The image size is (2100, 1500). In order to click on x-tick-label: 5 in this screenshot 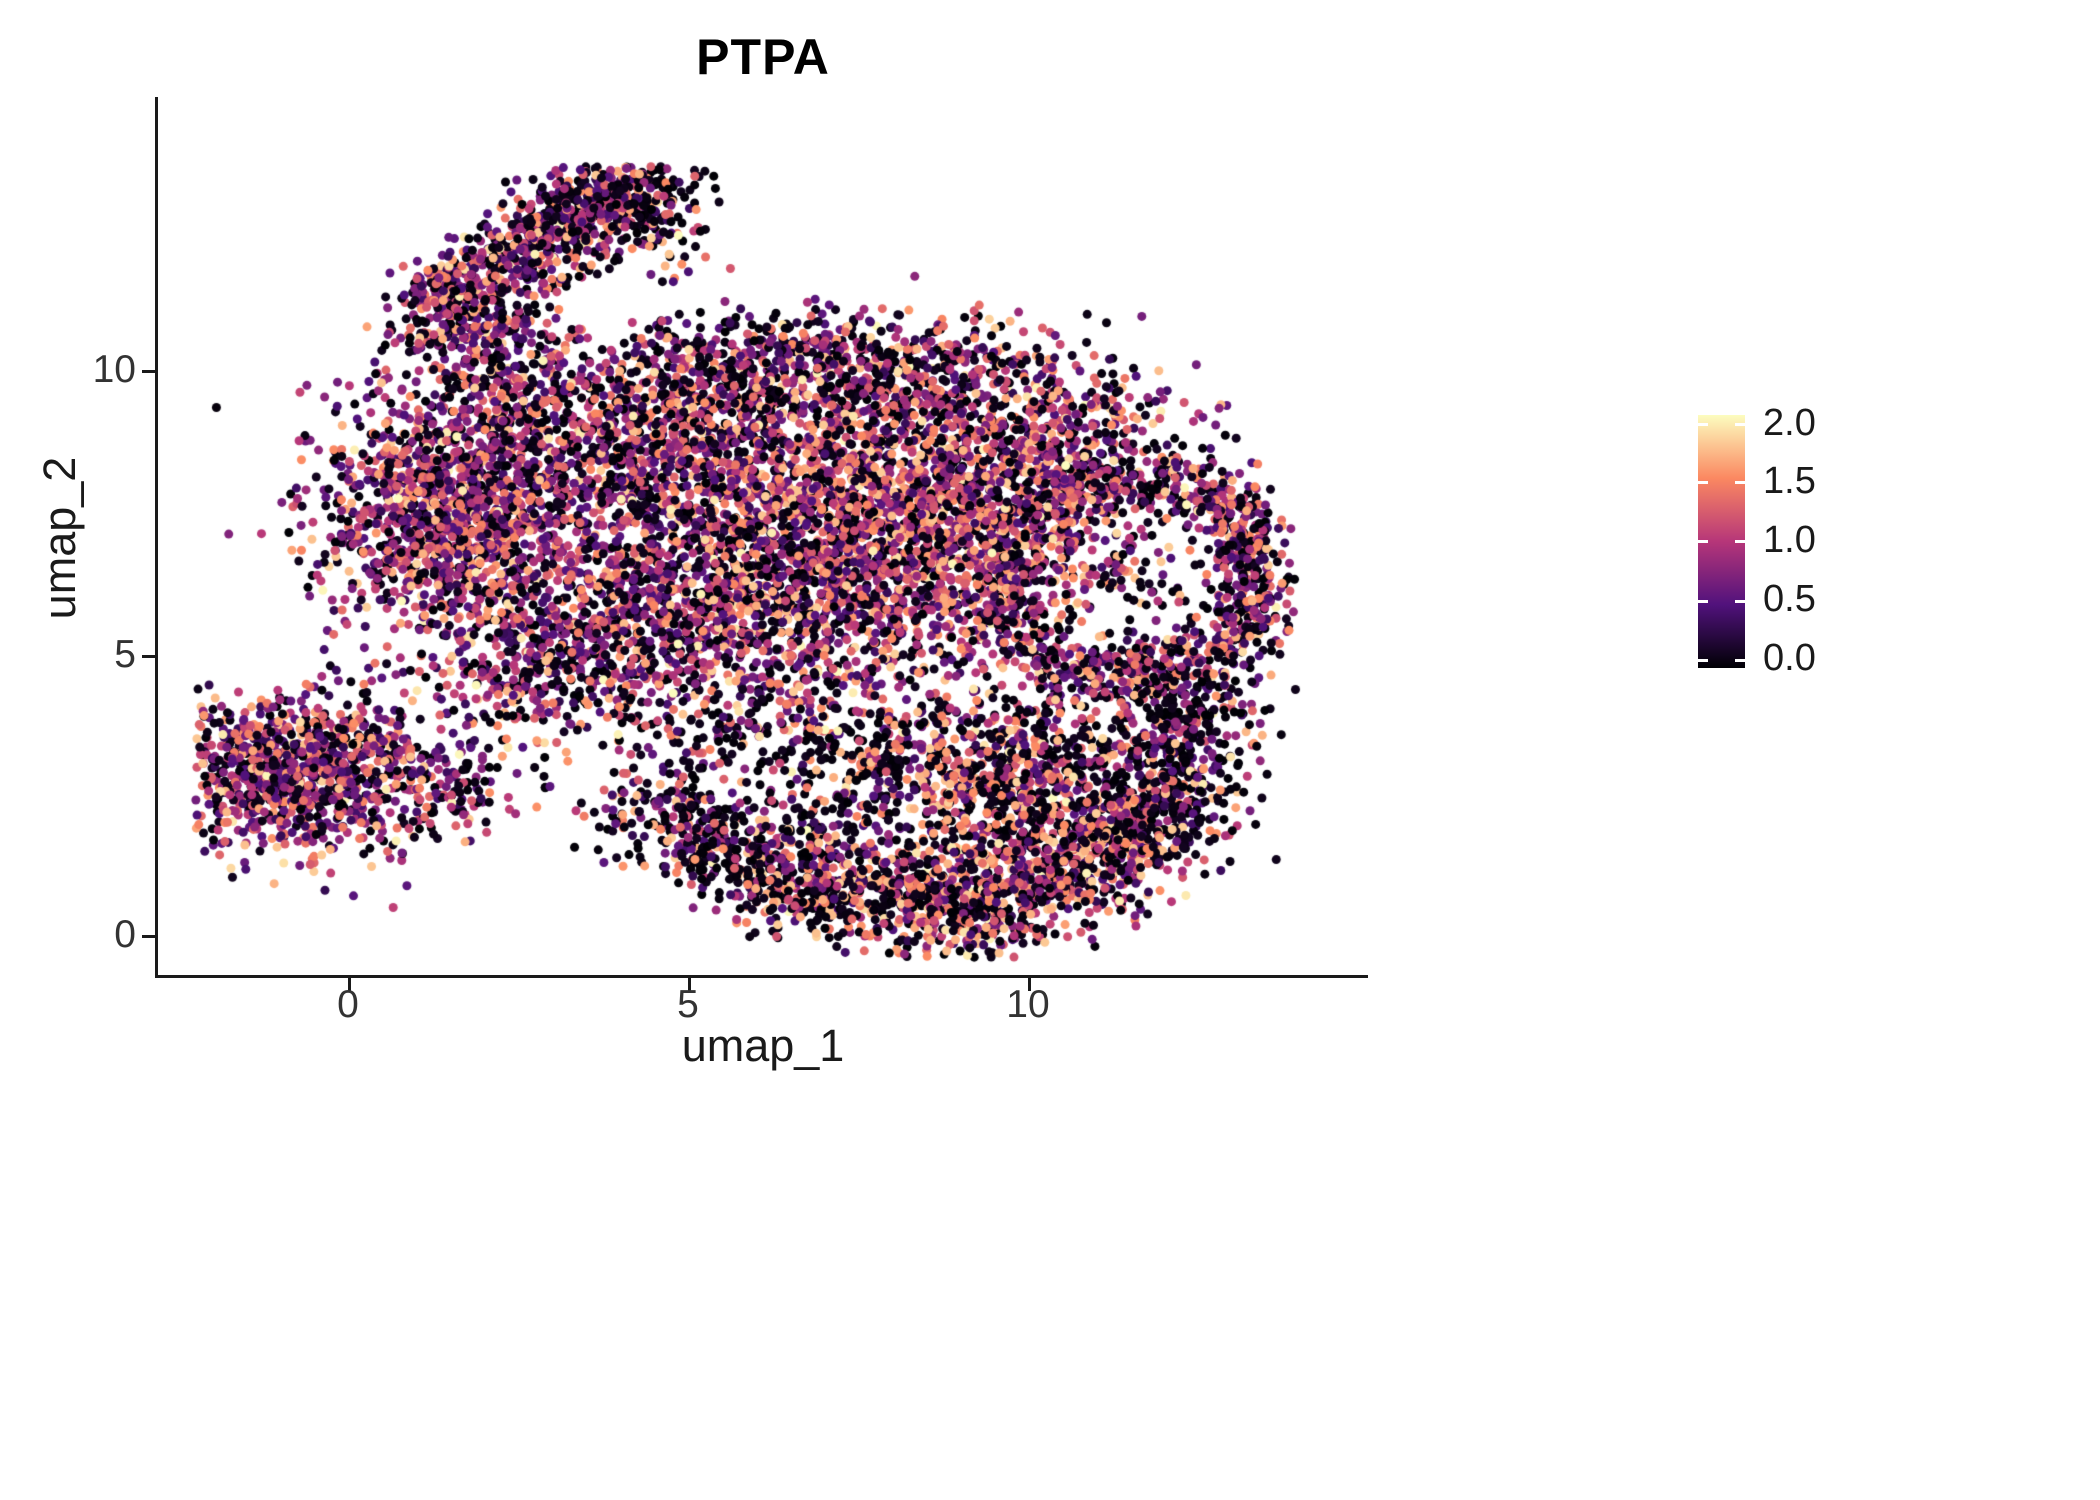, I will do `click(688, 1004)`.